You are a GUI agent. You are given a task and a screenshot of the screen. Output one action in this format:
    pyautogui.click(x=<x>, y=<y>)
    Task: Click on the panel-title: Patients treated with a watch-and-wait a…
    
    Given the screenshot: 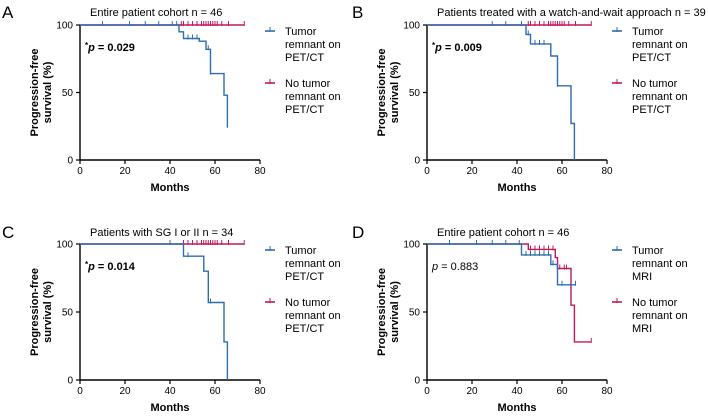 What is the action you would take?
    pyautogui.click(x=571, y=13)
    